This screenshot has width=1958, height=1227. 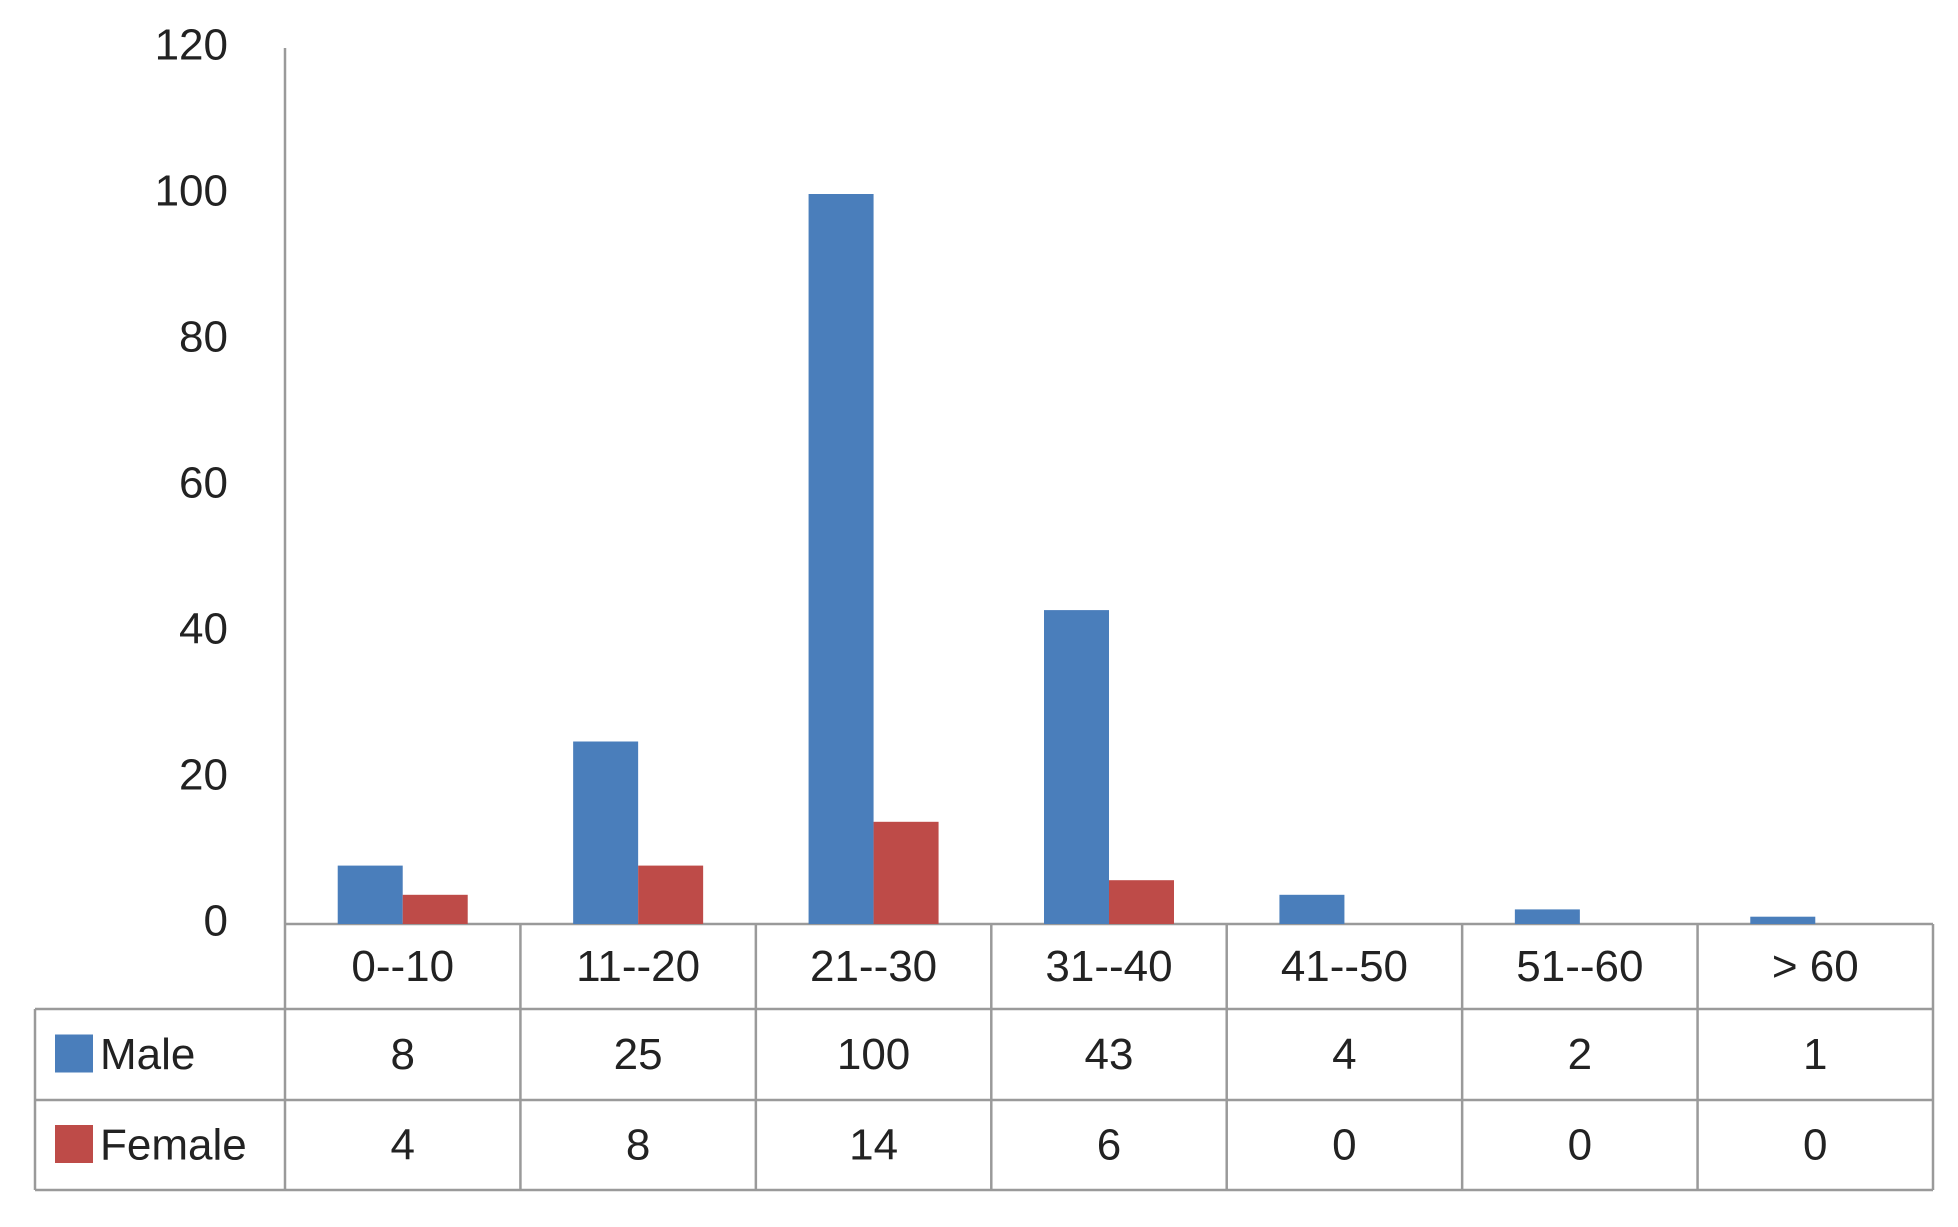 I want to click on table-value: 2, so click(x=1580, y=1054).